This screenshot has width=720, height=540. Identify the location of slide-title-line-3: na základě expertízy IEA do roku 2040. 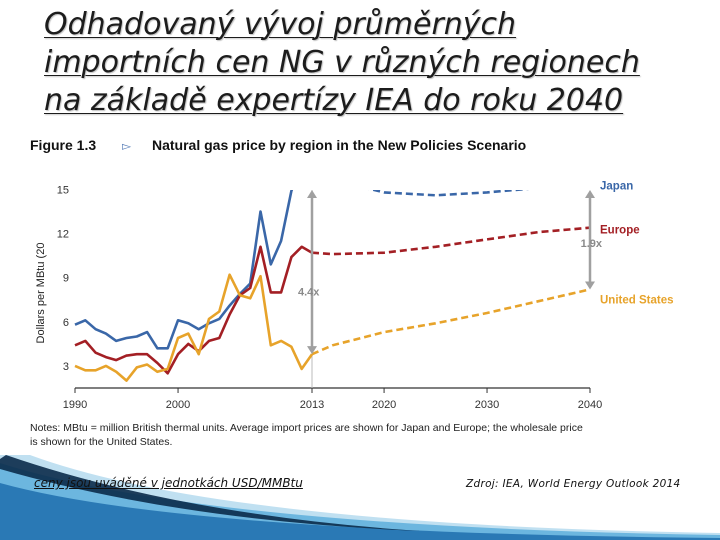
(334, 100).